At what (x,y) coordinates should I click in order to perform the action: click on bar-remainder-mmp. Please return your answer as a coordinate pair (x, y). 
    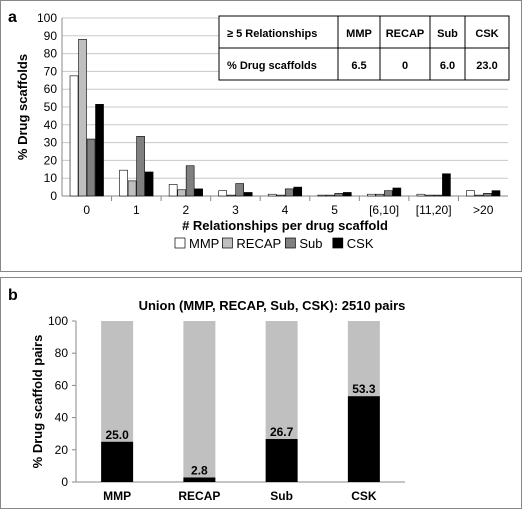
    Looking at the image, I should click on (117, 381).